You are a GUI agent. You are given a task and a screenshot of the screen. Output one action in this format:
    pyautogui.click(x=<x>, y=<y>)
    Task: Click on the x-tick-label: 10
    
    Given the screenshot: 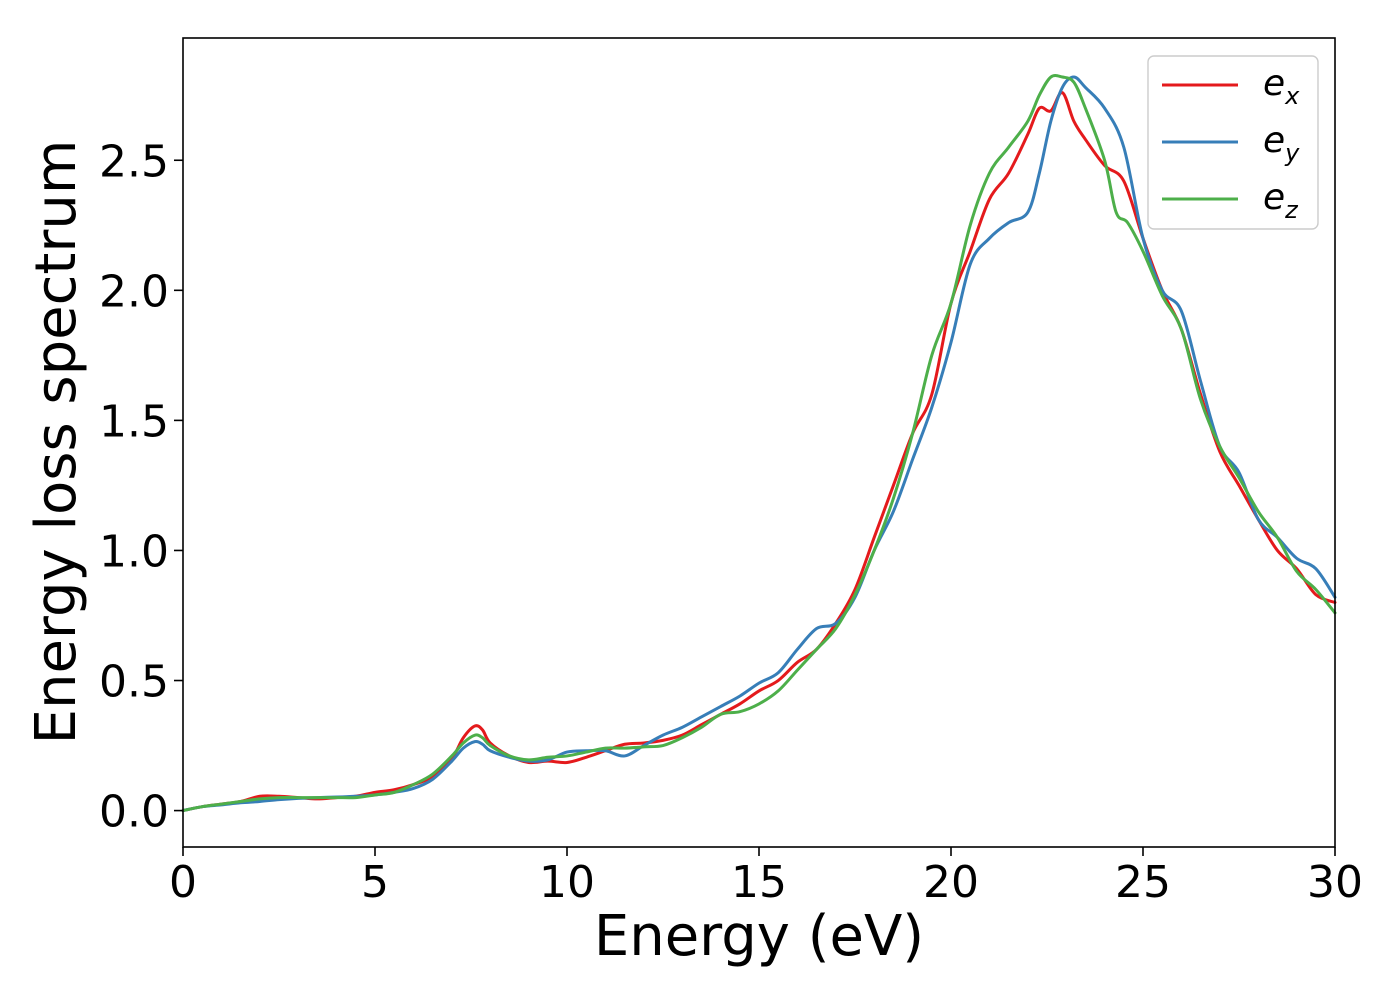 What is the action you would take?
    pyautogui.click(x=567, y=882)
    